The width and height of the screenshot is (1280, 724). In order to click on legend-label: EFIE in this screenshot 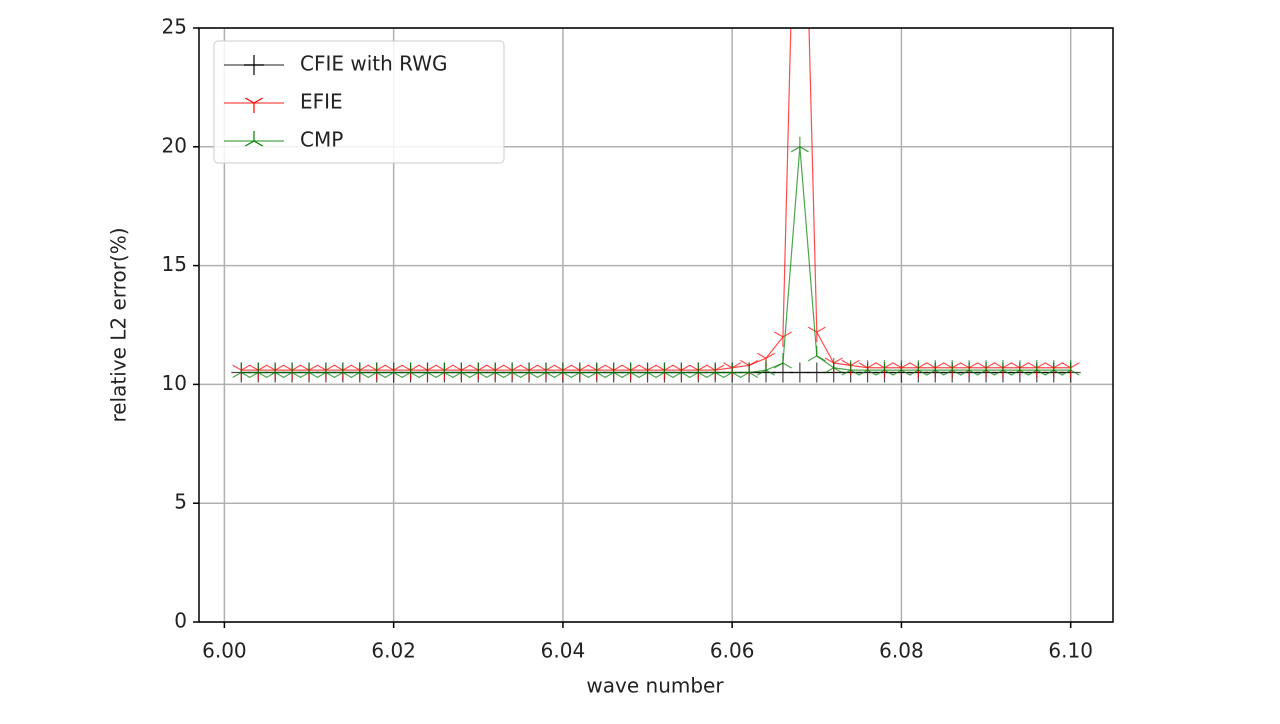, I will do `click(321, 102)`.